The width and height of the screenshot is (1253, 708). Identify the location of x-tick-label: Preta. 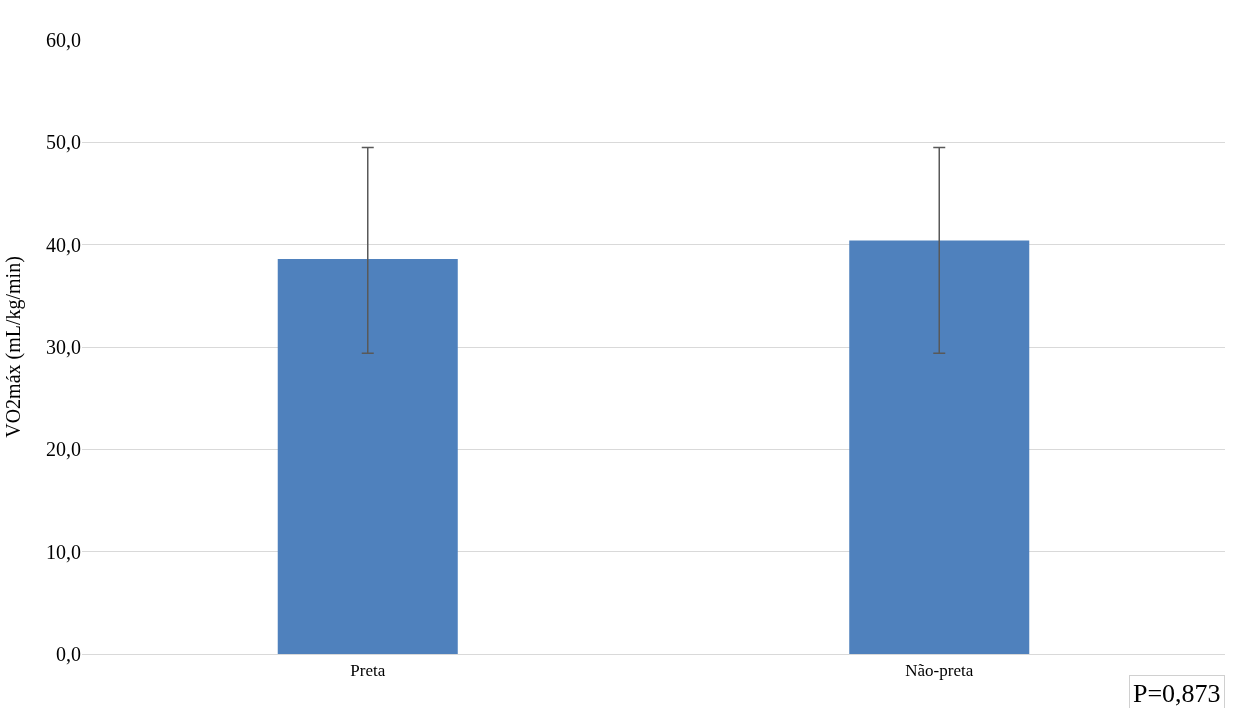
(368, 670).